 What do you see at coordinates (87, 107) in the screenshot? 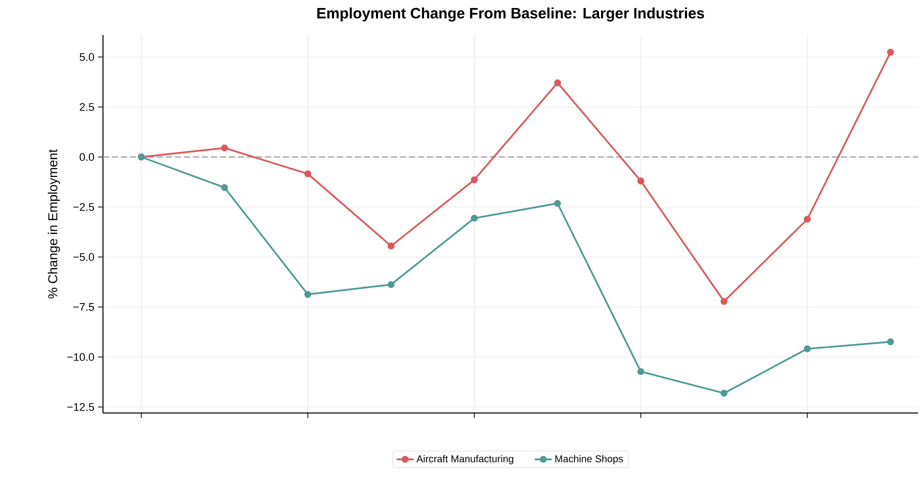
I see `y-tick-label: 2.5` at bounding box center [87, 107].